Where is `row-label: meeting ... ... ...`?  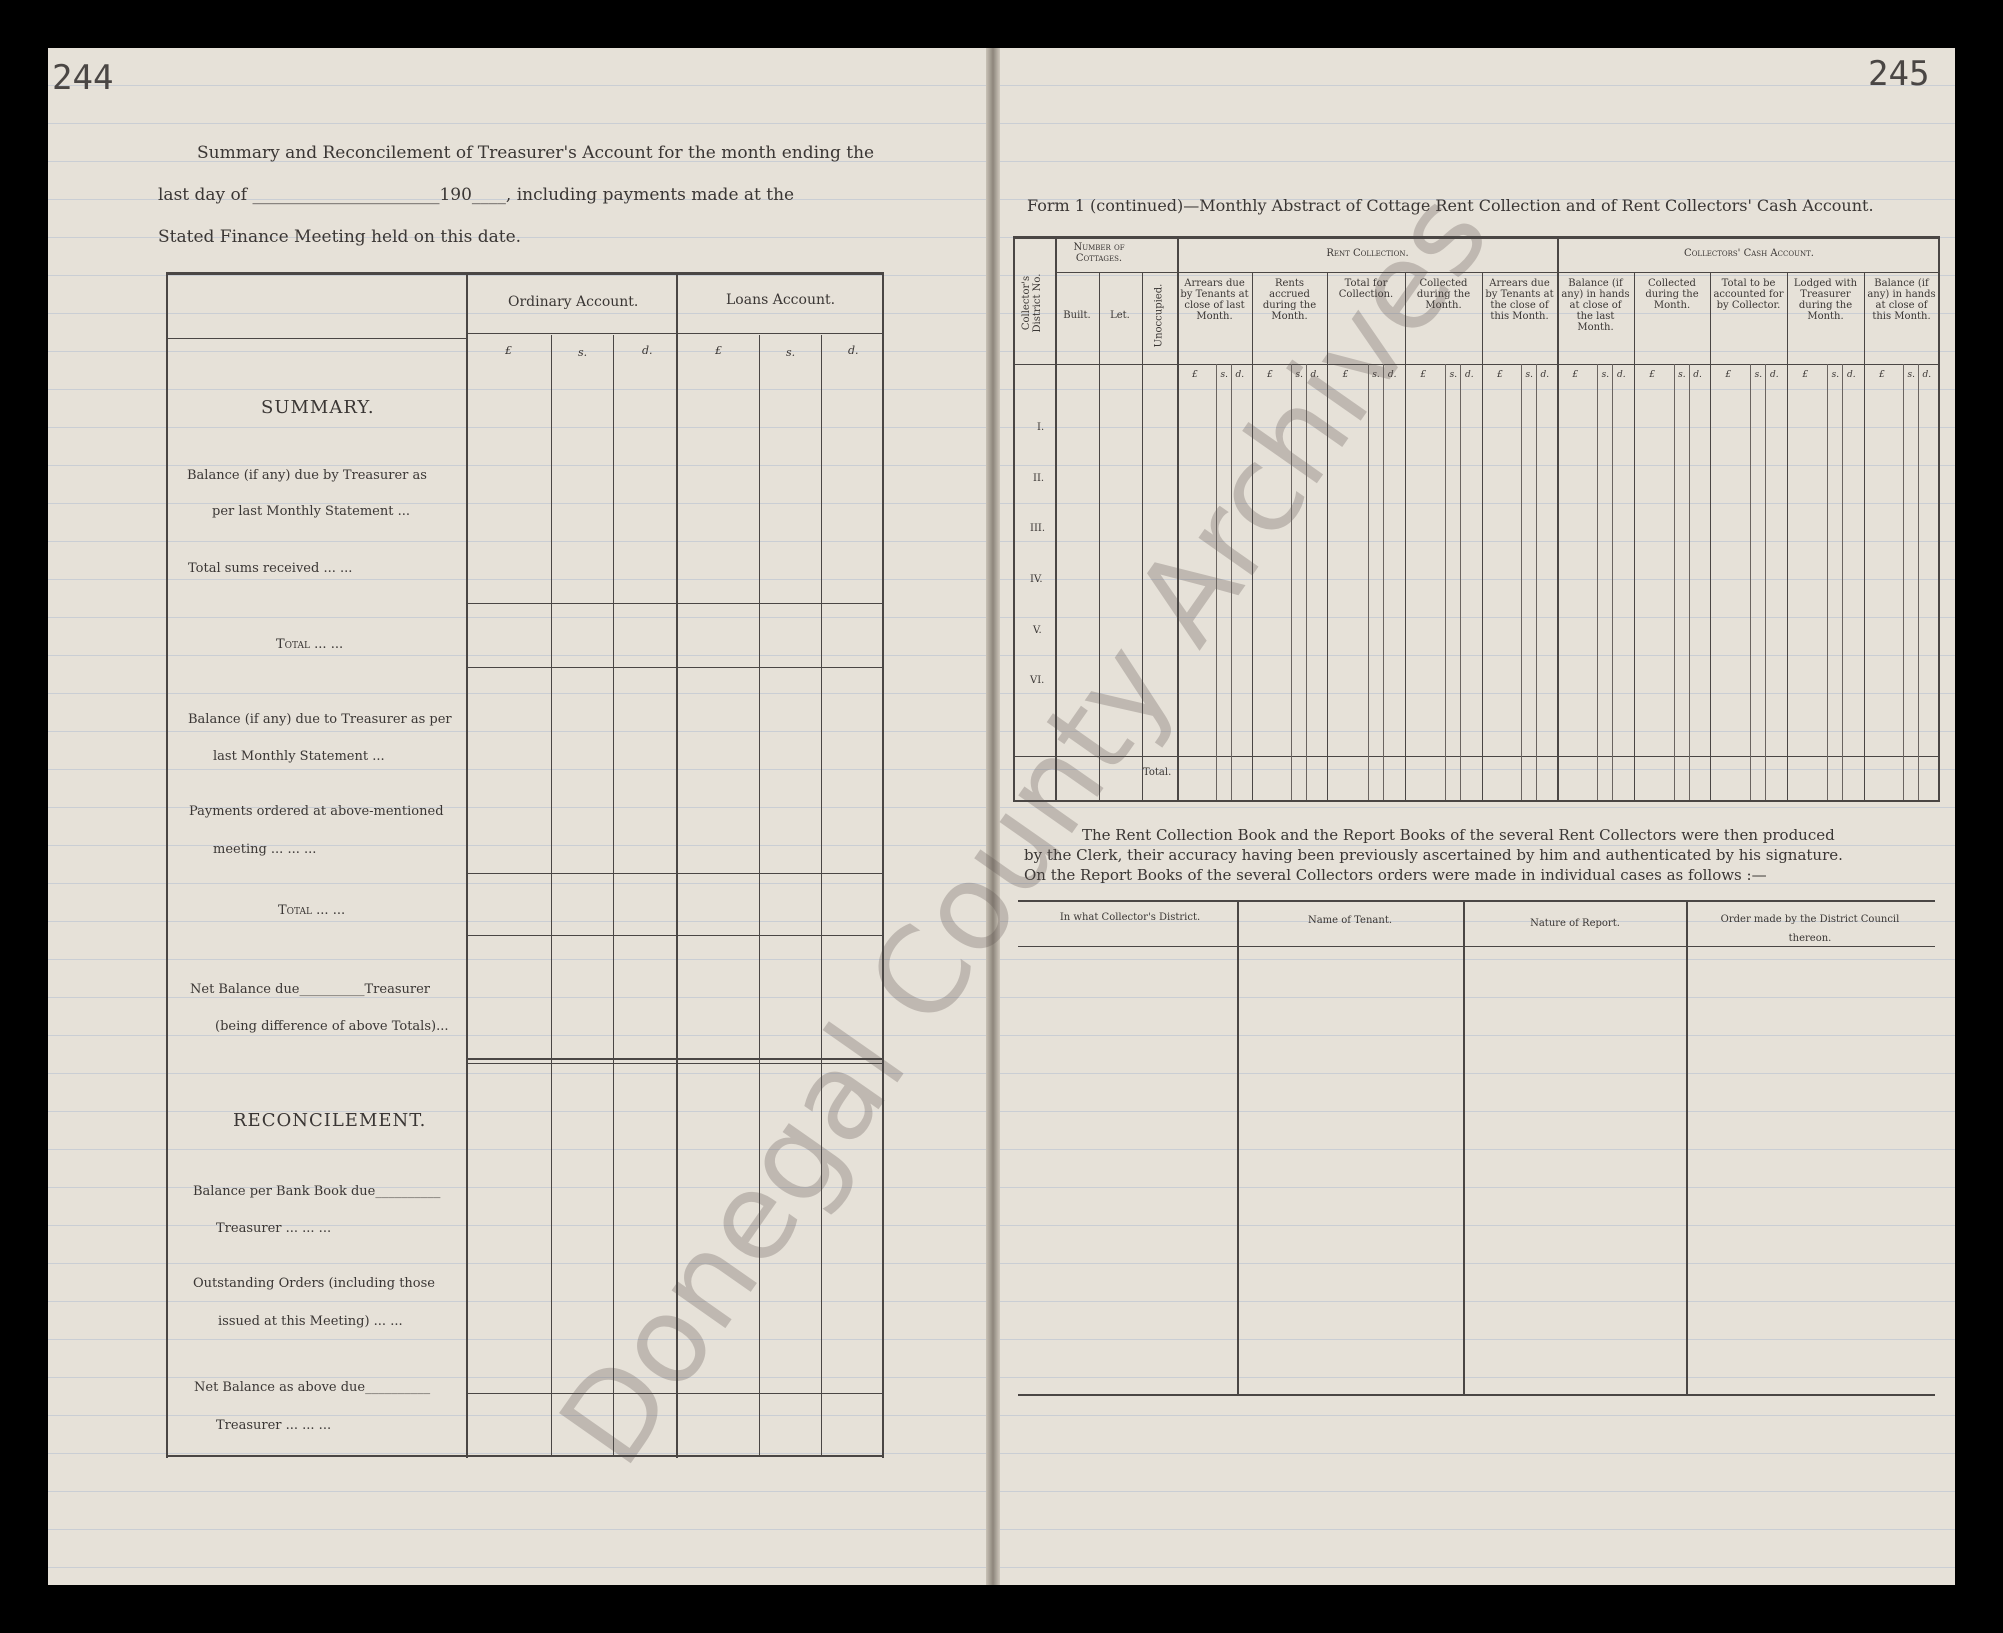 row-label: meeting ... ... ... is located at coordinates (265, 849).